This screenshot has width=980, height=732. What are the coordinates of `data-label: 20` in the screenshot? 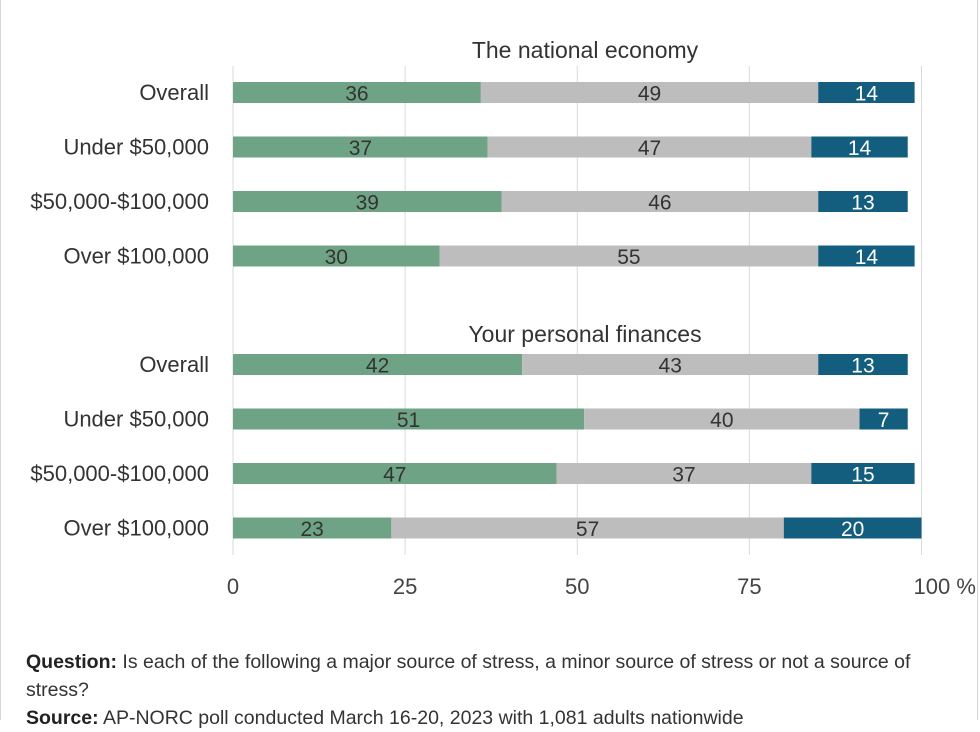 It's located at (852, 529).